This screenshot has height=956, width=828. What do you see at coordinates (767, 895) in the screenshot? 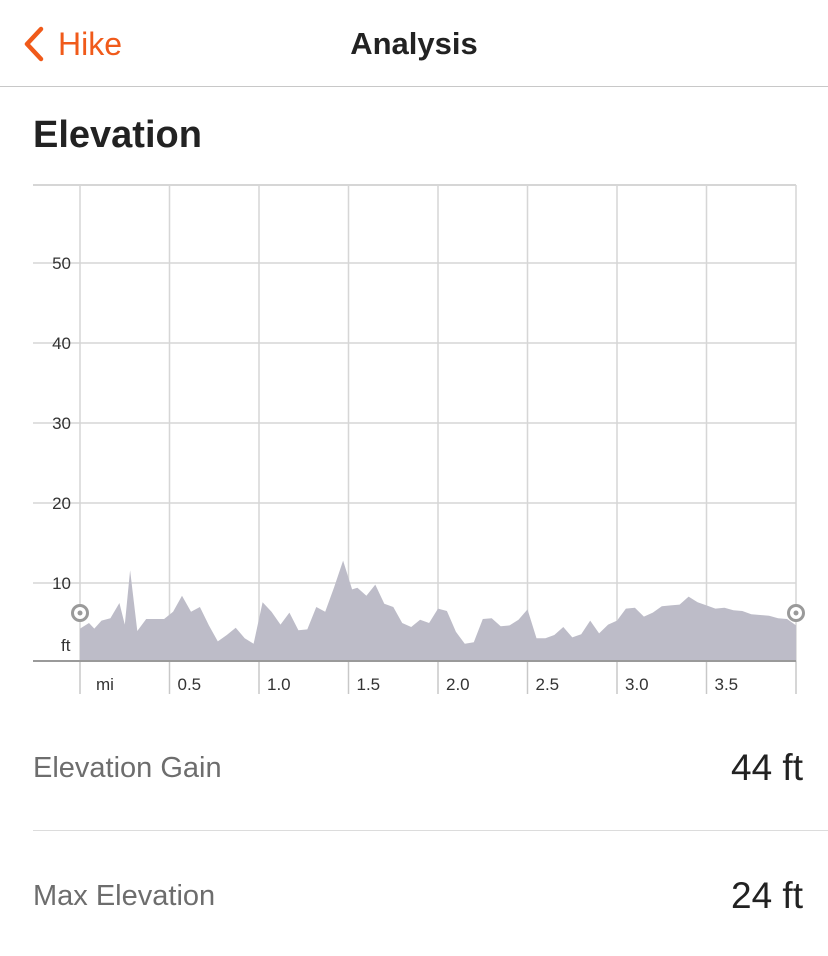
I see `max-elevation-value: 24 ft` at bounding box center [767, 895].